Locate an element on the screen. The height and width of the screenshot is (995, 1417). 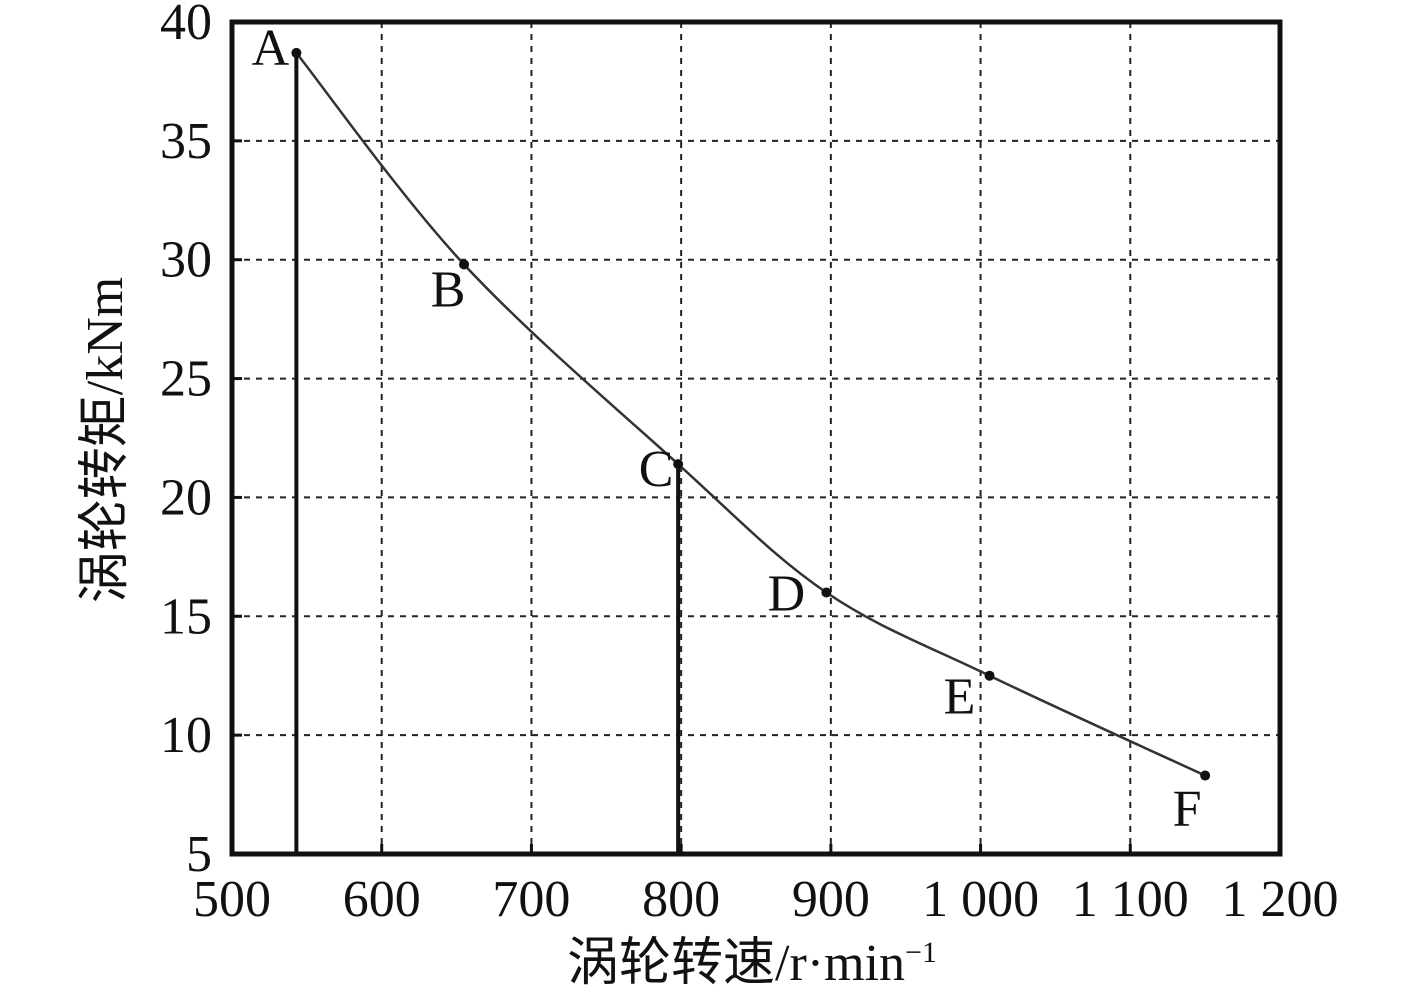
x-axis-title-main: 涡轮转速/r·min is located at coordinates (736, 963).